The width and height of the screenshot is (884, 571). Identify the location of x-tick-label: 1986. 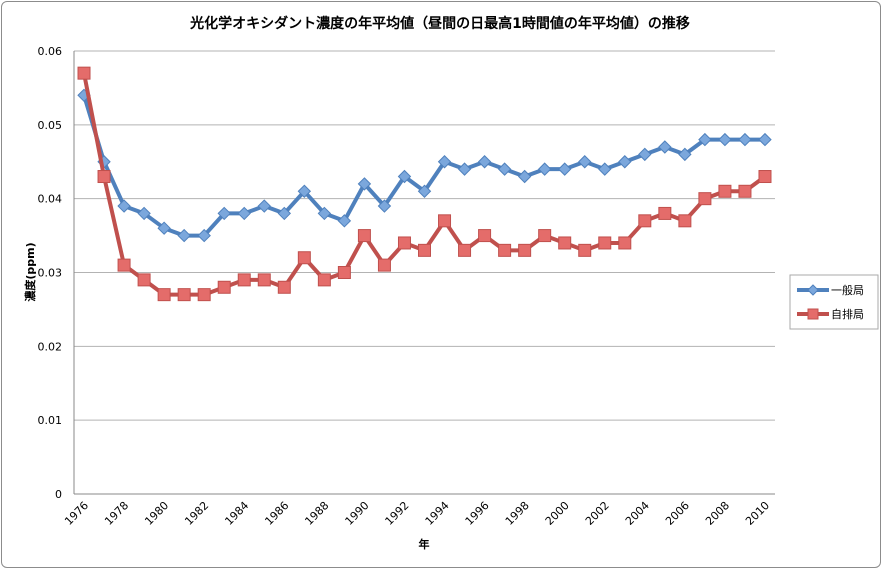
(276, 513).